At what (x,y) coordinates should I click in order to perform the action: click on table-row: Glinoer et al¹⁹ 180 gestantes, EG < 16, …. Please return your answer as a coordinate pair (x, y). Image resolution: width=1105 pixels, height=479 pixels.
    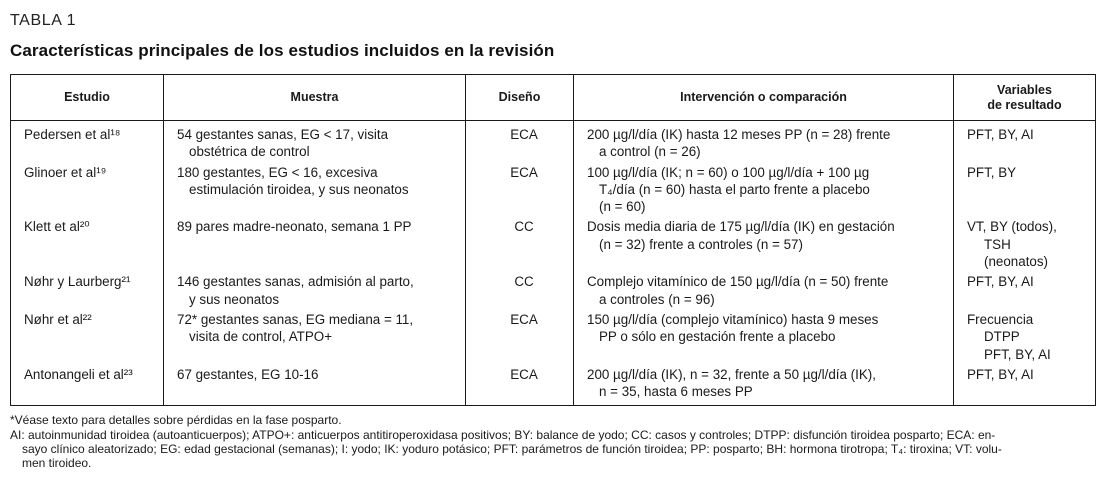
    Looking at the image, I should click on (553, 189).